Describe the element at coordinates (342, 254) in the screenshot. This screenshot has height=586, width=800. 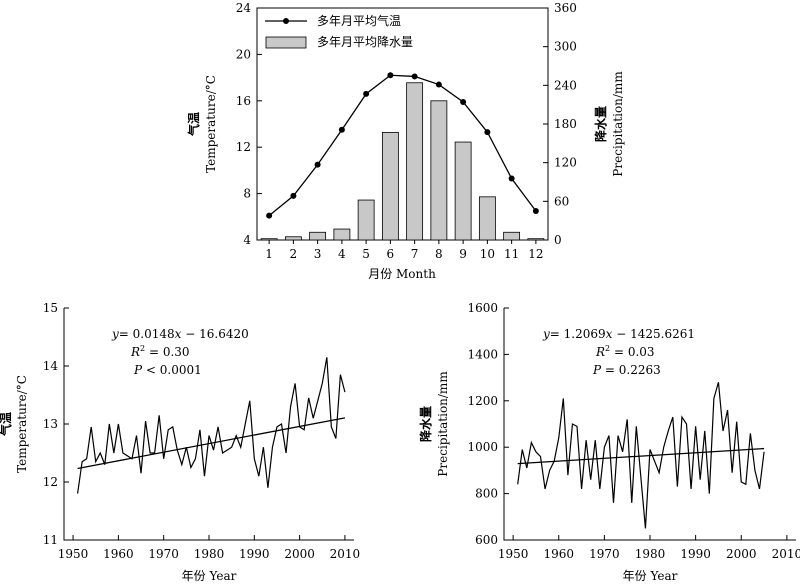
I see `top-x-tick-label: 4` at that location.